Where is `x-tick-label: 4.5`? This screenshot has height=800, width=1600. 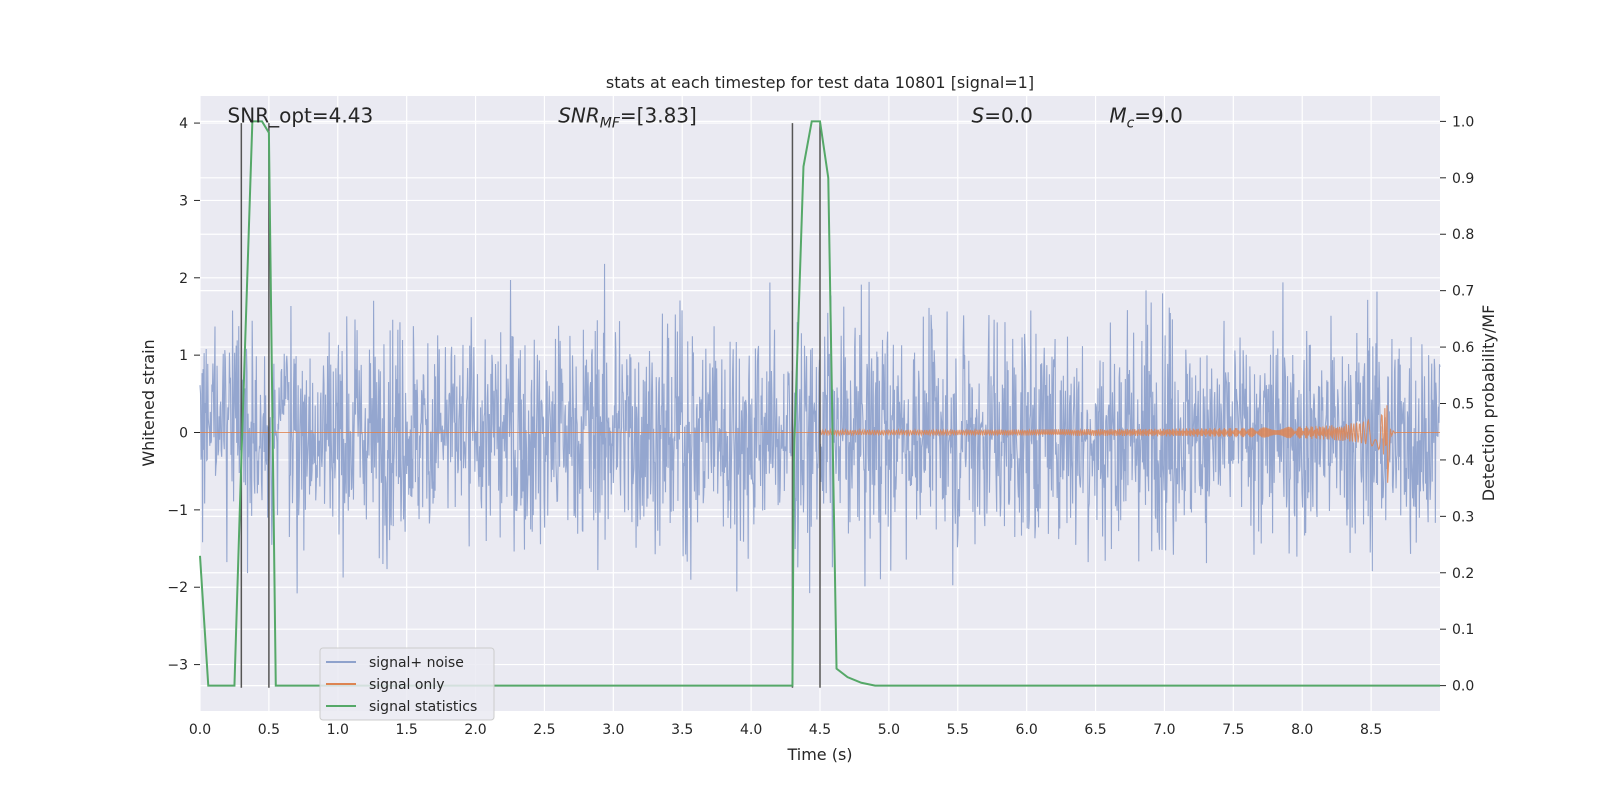
x-tick-label: 4.5 is located at coordinates (820, 730).